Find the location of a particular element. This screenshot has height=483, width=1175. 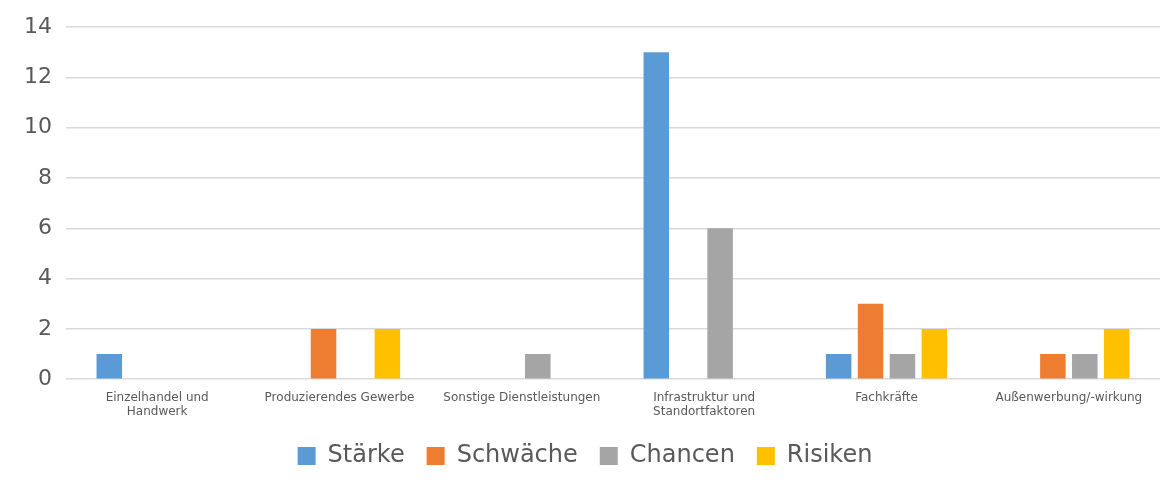

y-tick-label: 0 is located at coordinates (44, 377).